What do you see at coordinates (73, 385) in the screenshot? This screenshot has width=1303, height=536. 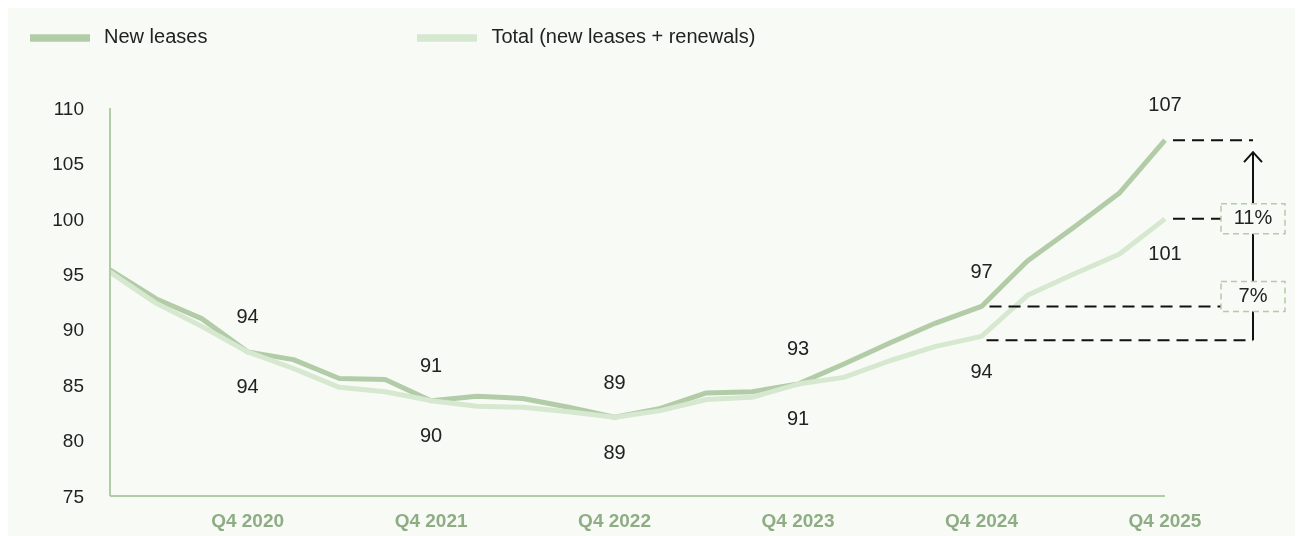 I see `y-tick-label: 85` at bounding box center [73, 385].